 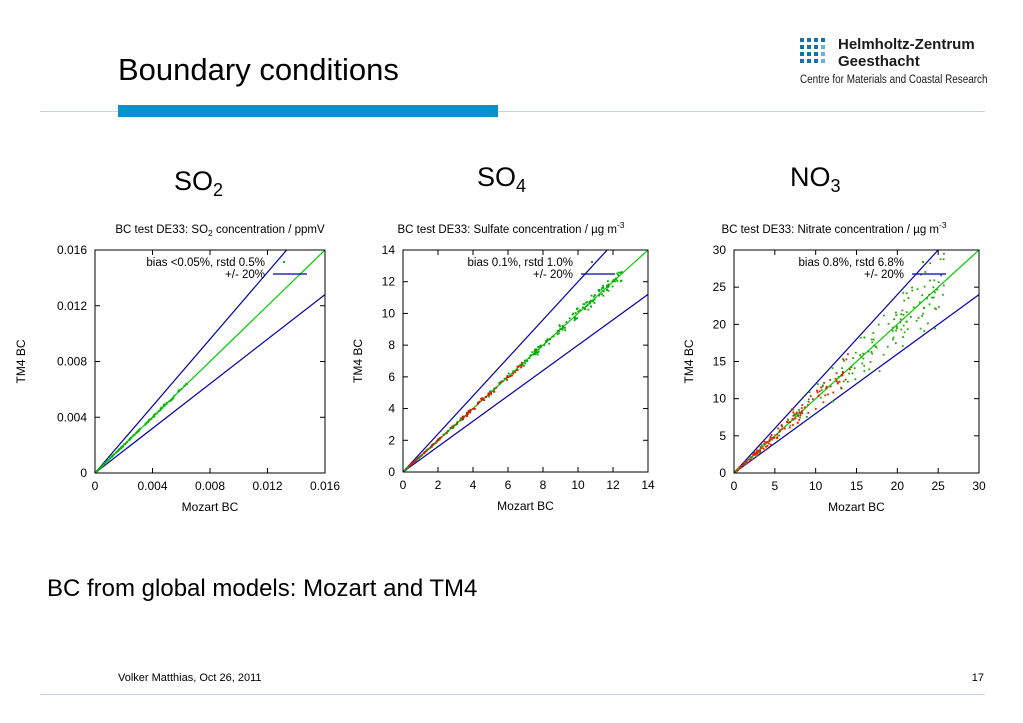 I want to click on y-tick-label: 12, so click(x=389, y=282).